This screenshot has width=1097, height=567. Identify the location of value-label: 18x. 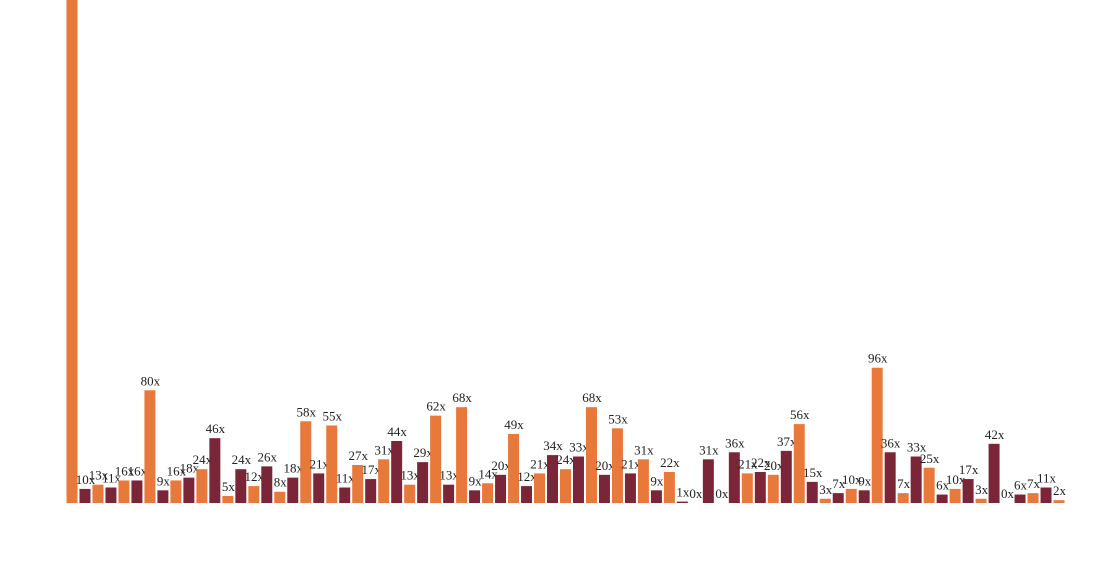
(190, 468).